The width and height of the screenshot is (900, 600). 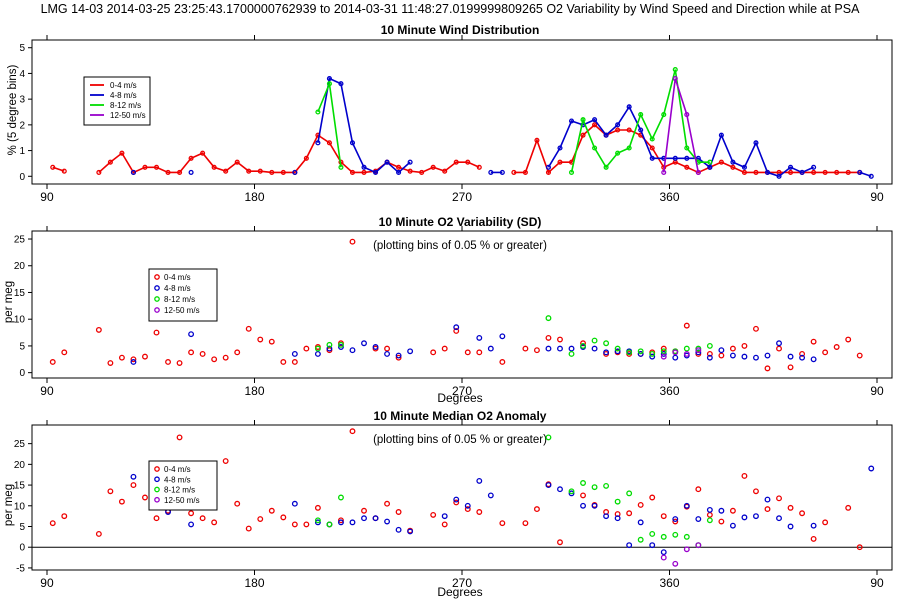 What do you see at coordinates (13, 109) in the screenshot?
I see `wind-distribution-ylabel: % (5 degree bins)` at bounding box center [13, 109].